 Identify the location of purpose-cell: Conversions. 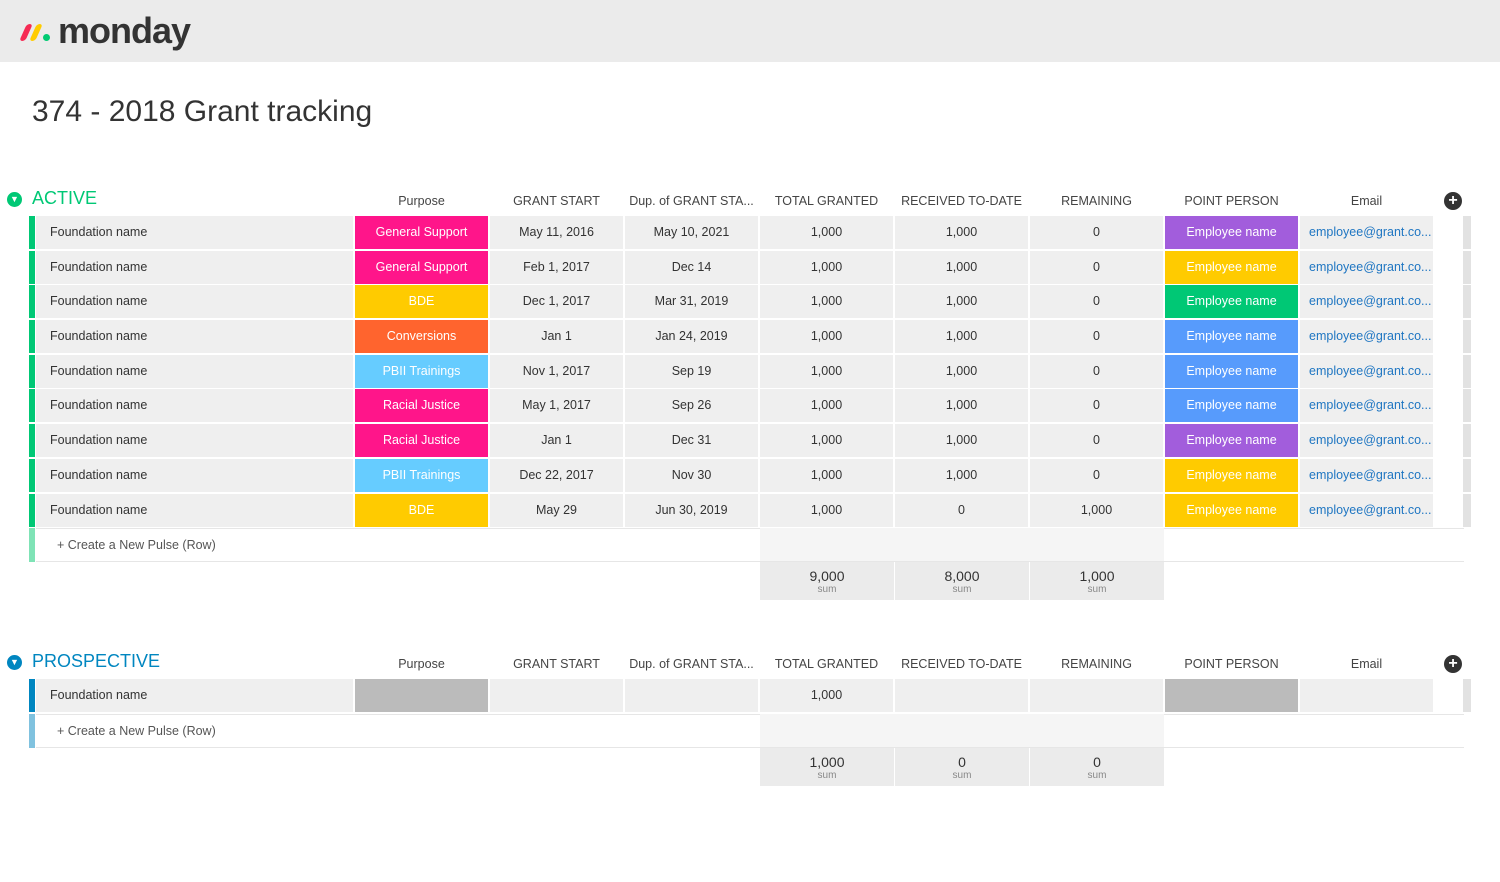
(421, 337).